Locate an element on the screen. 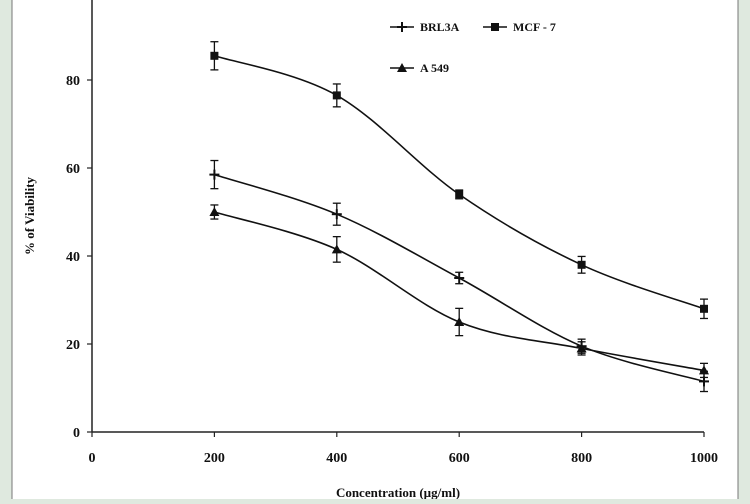 The height and width of the screenshot is (504, 750). y-tick-label: 60 is located at coordinates (73, 169).